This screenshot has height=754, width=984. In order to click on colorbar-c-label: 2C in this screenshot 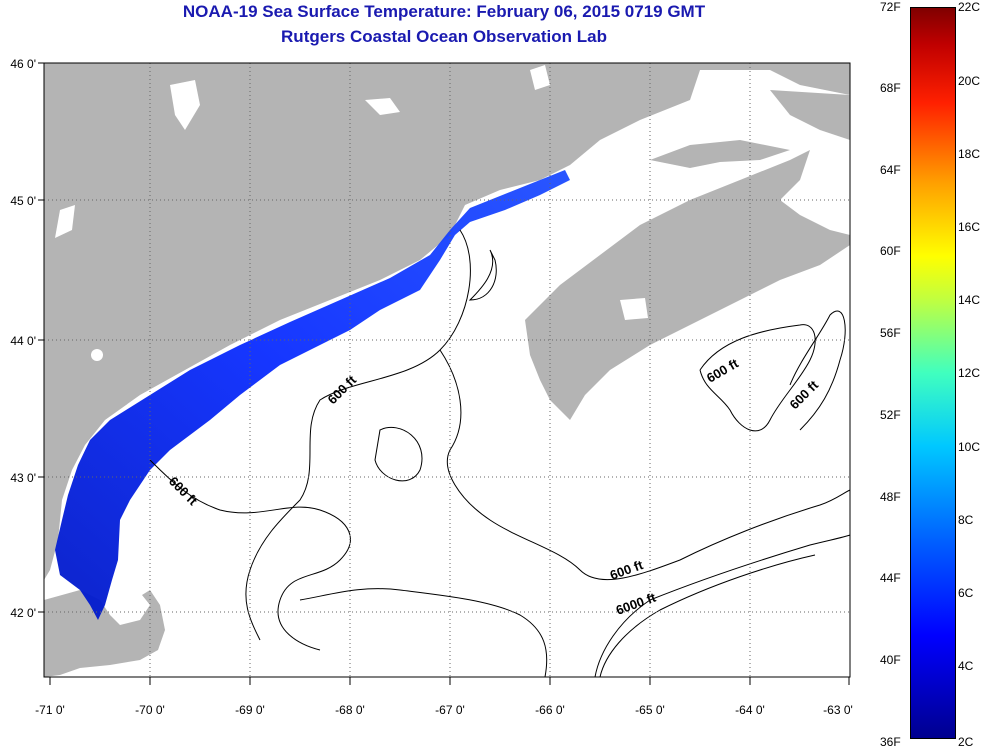, I will do `click(966, 742)`.